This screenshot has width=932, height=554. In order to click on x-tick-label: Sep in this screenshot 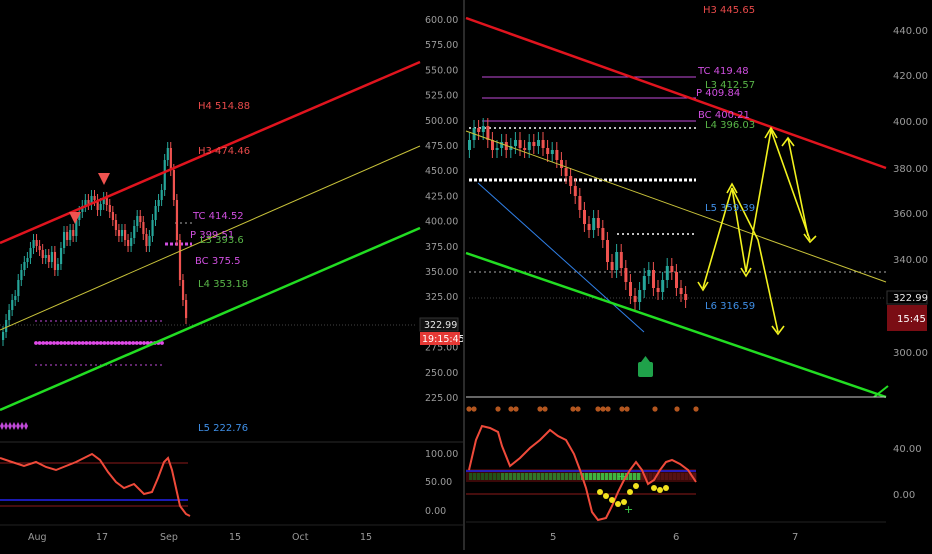, I will do `click(169, 537)`.